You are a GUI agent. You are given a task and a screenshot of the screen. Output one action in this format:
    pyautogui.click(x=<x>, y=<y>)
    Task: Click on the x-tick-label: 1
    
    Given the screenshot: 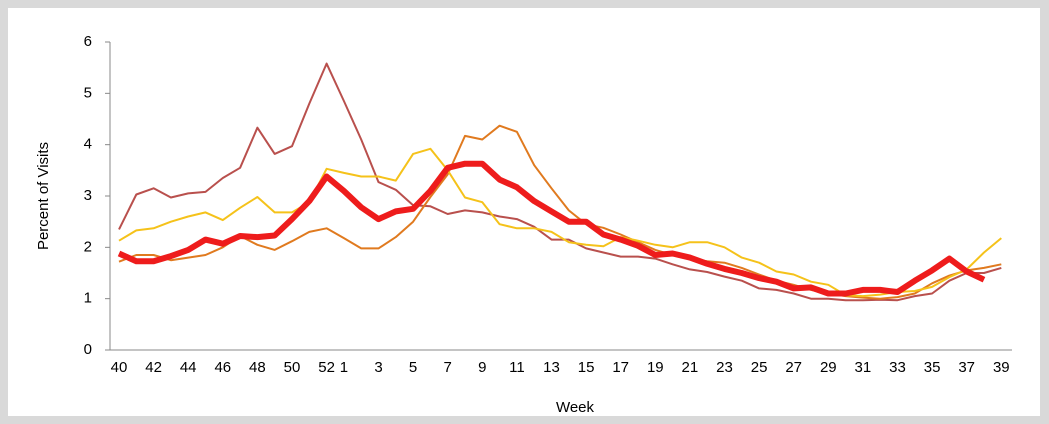 What is the action you would take?
    pyautogui.click(x=344, y=367)
    